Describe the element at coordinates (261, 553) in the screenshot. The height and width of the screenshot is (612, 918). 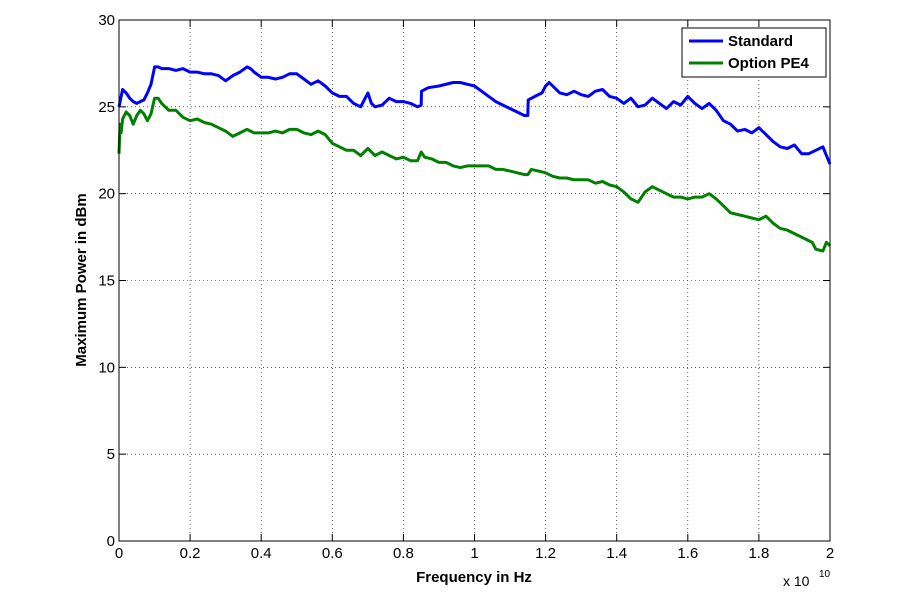
I see `x-tick-label: 0.4` at that location.